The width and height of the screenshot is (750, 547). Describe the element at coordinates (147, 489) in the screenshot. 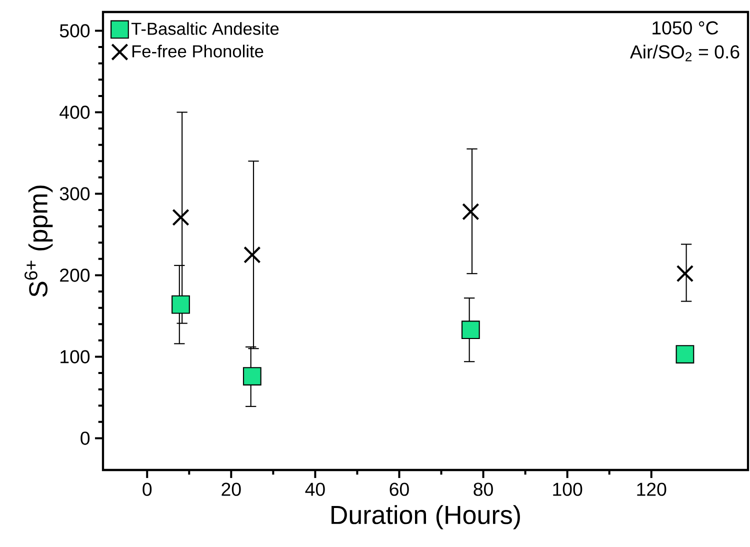

I see `x-tick-label: 0` at that location.